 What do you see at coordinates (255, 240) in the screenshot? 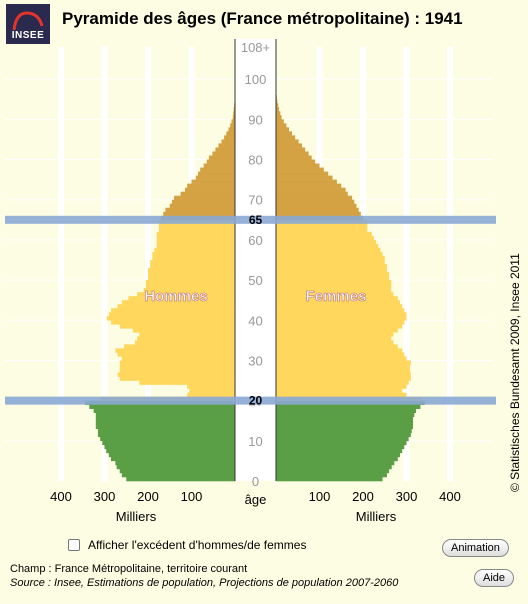
I see `age-tick-label: 60` at bounding box center [255, 240].